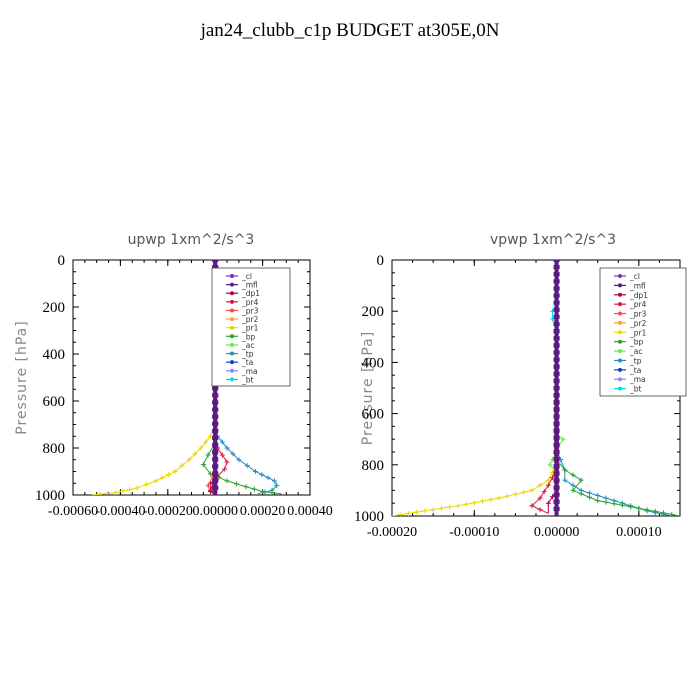  Describe the element at coordinates (635, 360) in the screenshot. I see `legend-label-tp: _tp` at that location.